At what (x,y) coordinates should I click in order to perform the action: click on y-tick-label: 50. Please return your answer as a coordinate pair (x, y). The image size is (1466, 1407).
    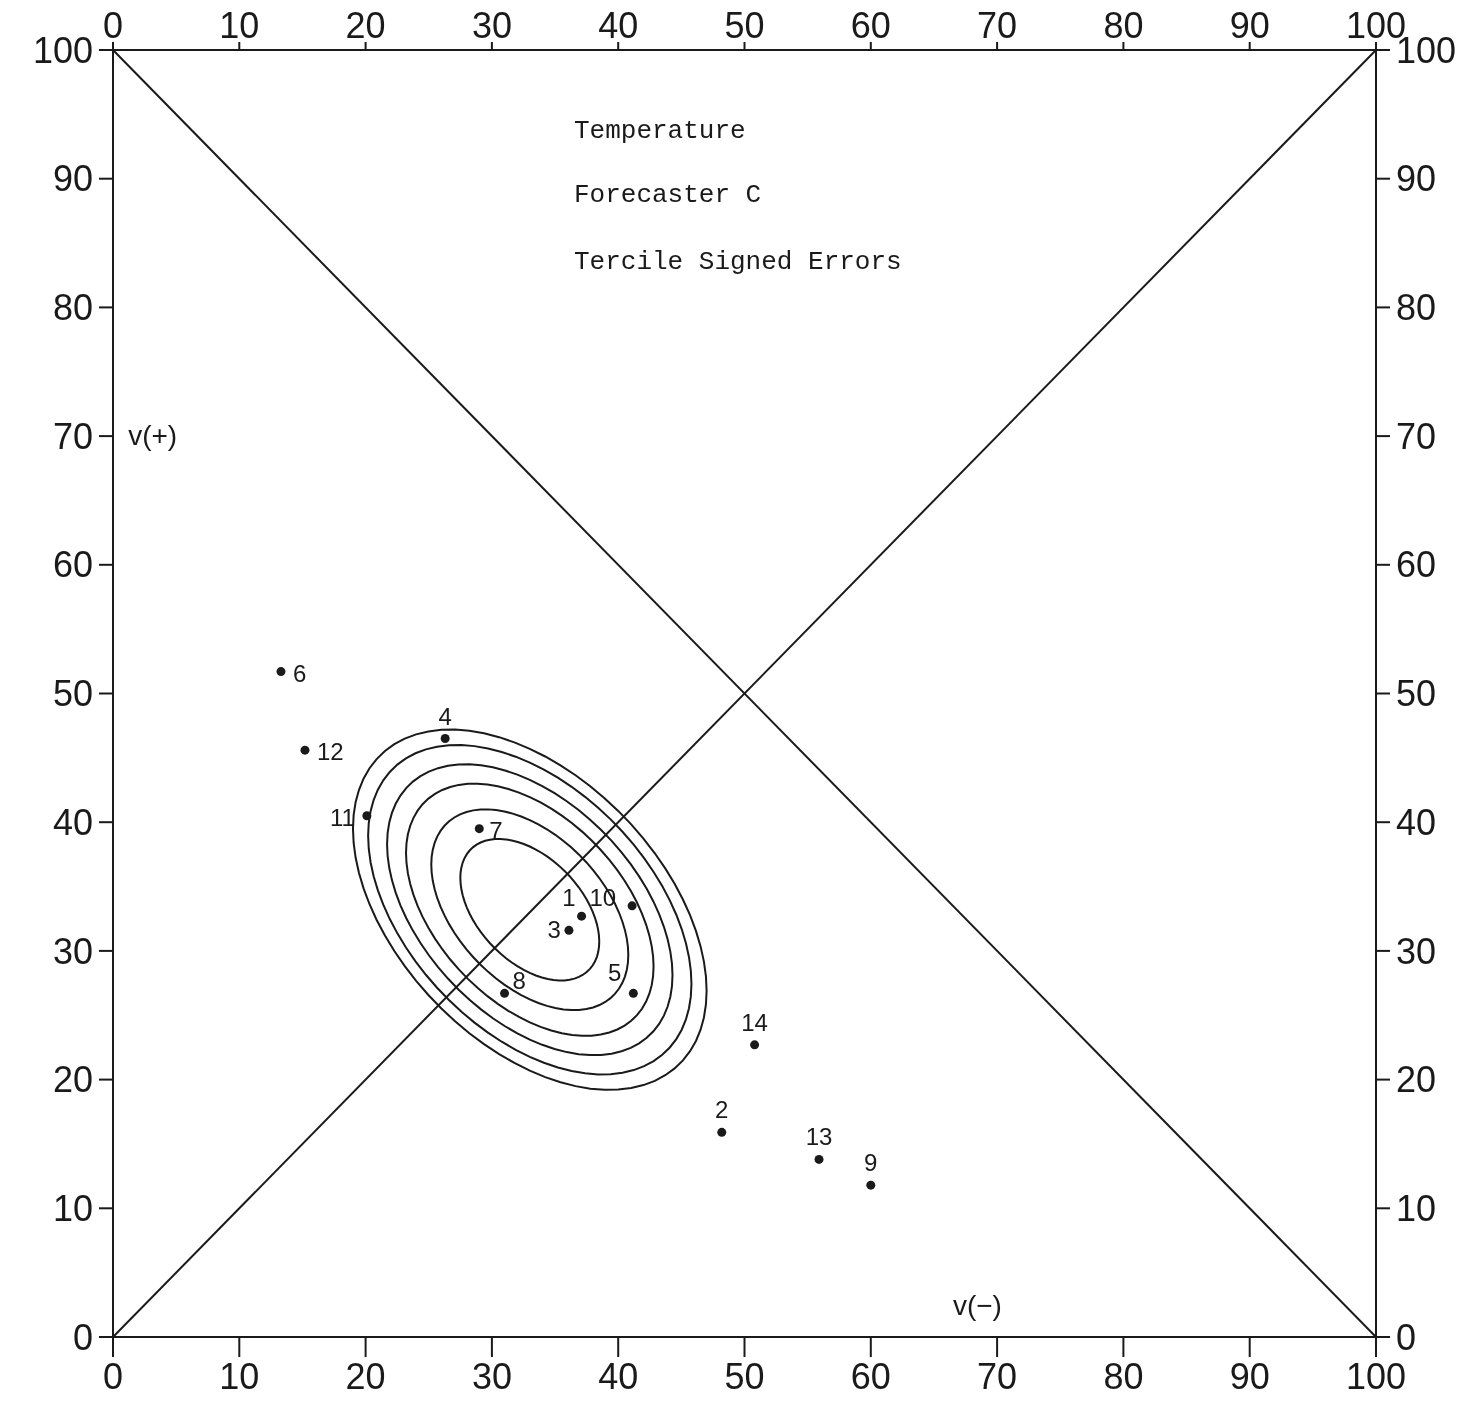
    Looking at the image, I should click on (72, 694).